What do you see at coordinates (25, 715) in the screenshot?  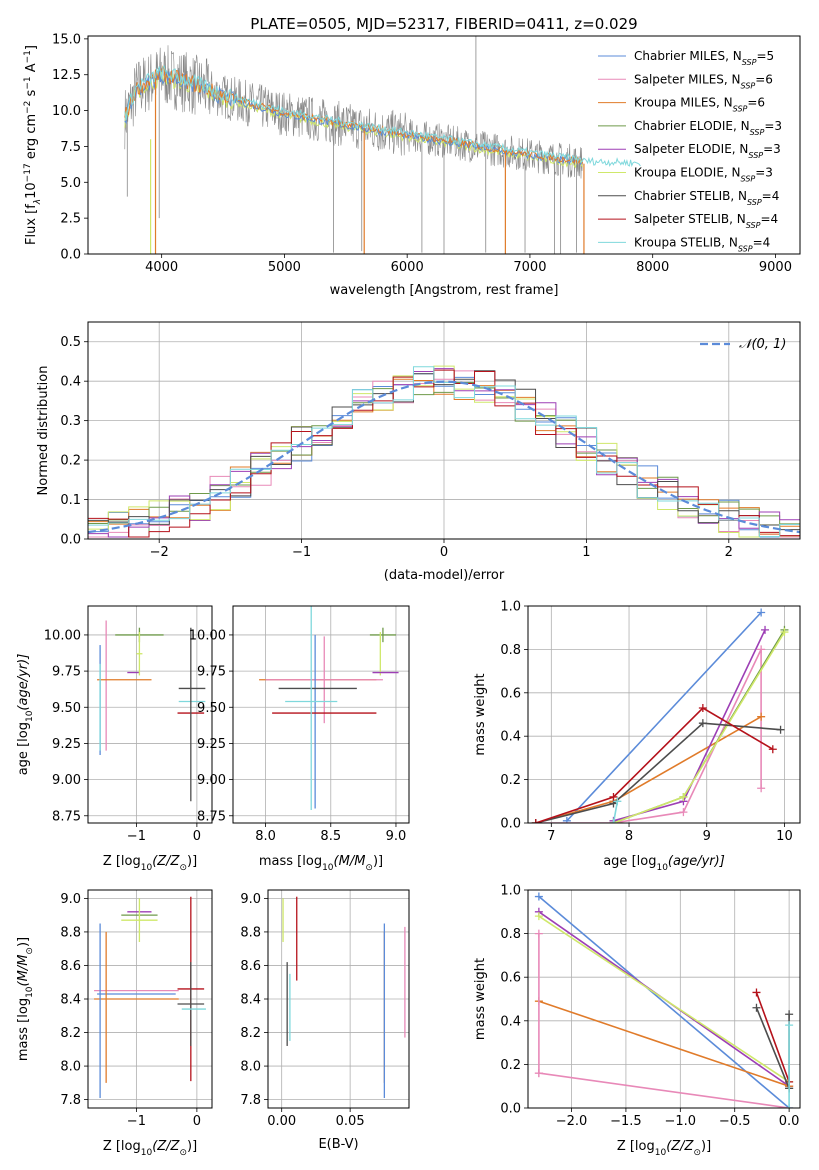 I see `y-axis-label: age [log10(age/yr)]` at bounding box center [25, 715].